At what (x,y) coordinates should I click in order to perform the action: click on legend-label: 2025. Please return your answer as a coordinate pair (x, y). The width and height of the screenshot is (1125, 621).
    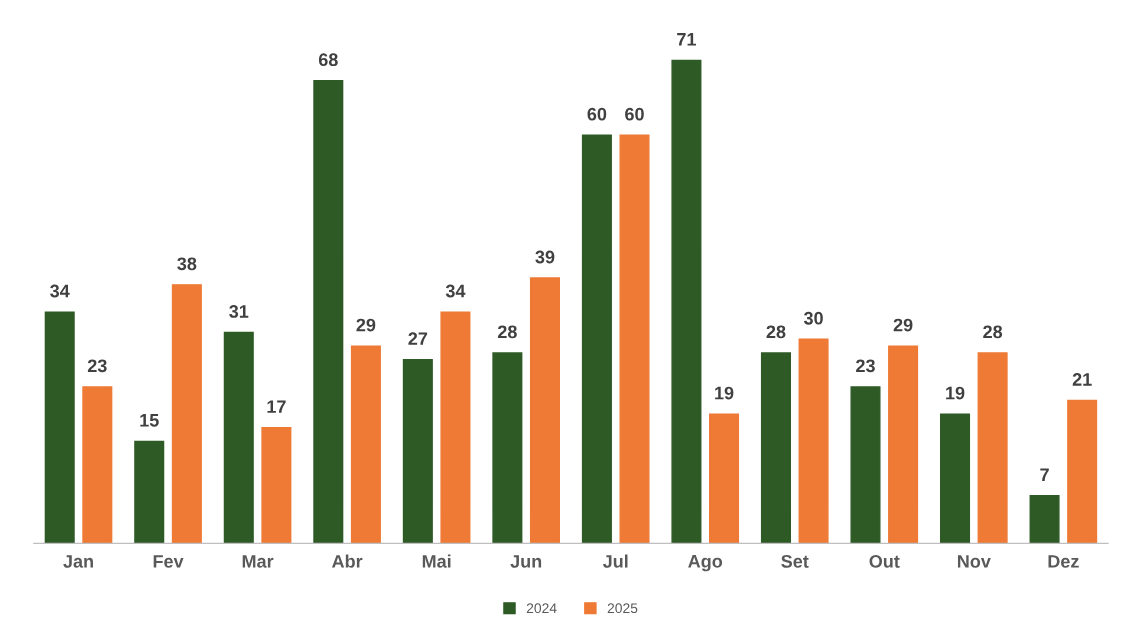
    Looking at the image, I should click on (622, 608).